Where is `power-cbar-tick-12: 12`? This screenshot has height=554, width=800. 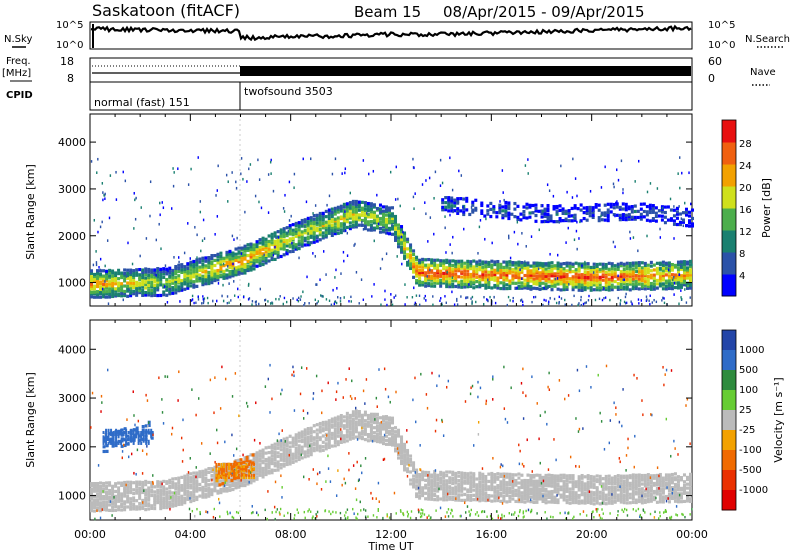 power-cbar-tick-12: 12 is located at coordinates (745, 232).